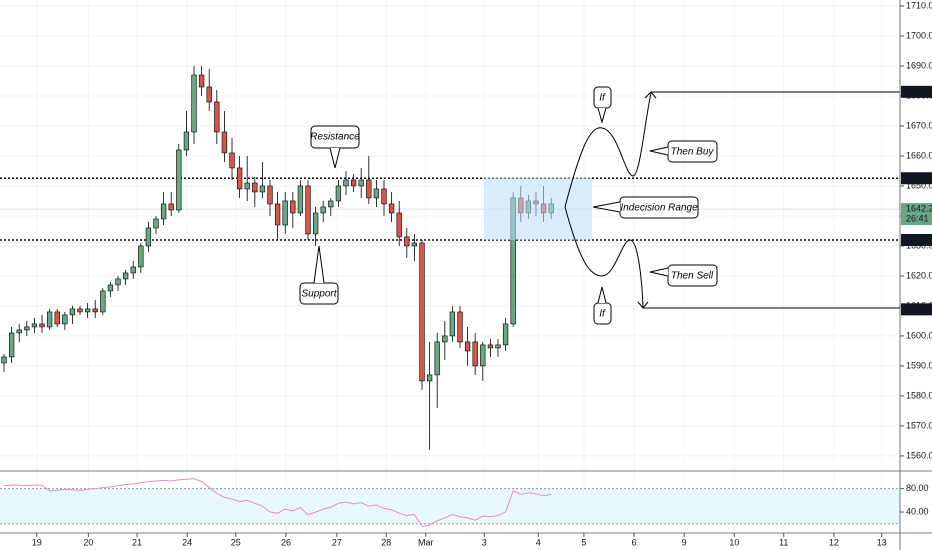 The width and height of the screenshot is (932, 550). I want to click on rsi-tick-label: 80.00, so click(917, 488).